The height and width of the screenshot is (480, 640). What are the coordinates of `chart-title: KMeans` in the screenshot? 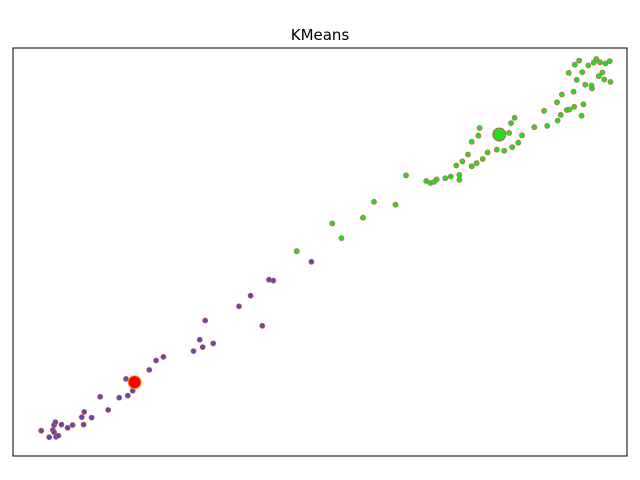 It's located at (320, 35).